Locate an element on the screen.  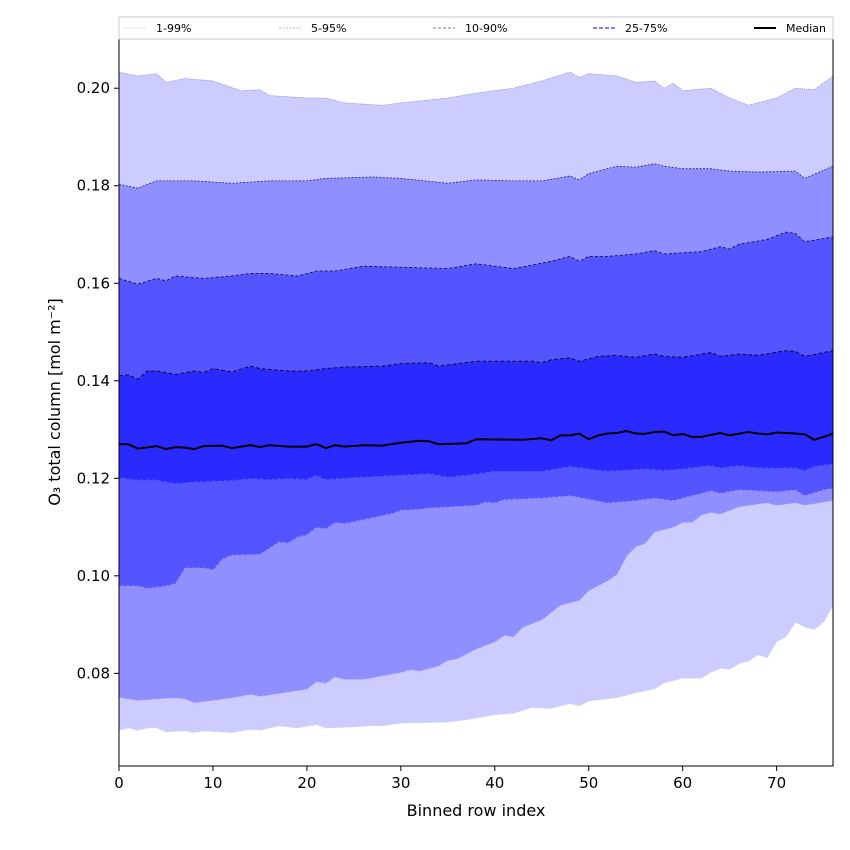
line-median is located at coordinates (476, 440).